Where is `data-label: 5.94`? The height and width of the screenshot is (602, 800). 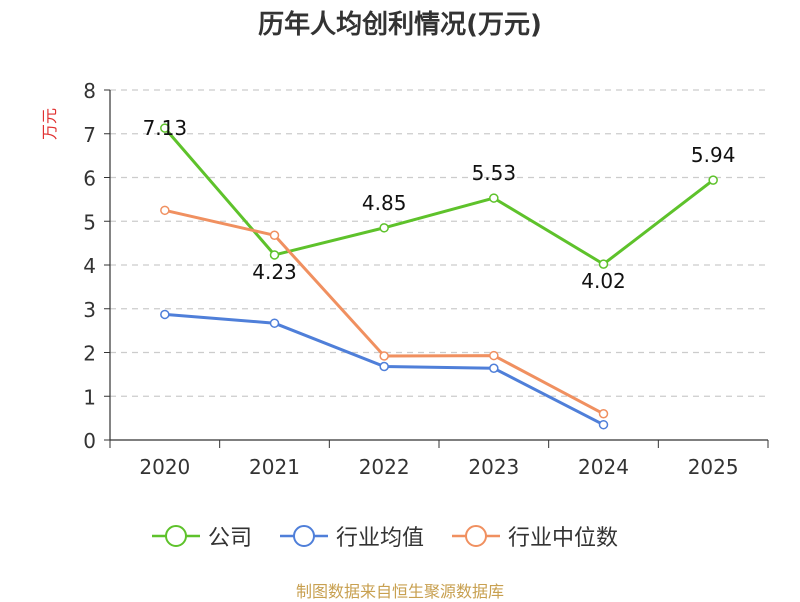
data-label: 5.94 is located at coordinates (713, 155).